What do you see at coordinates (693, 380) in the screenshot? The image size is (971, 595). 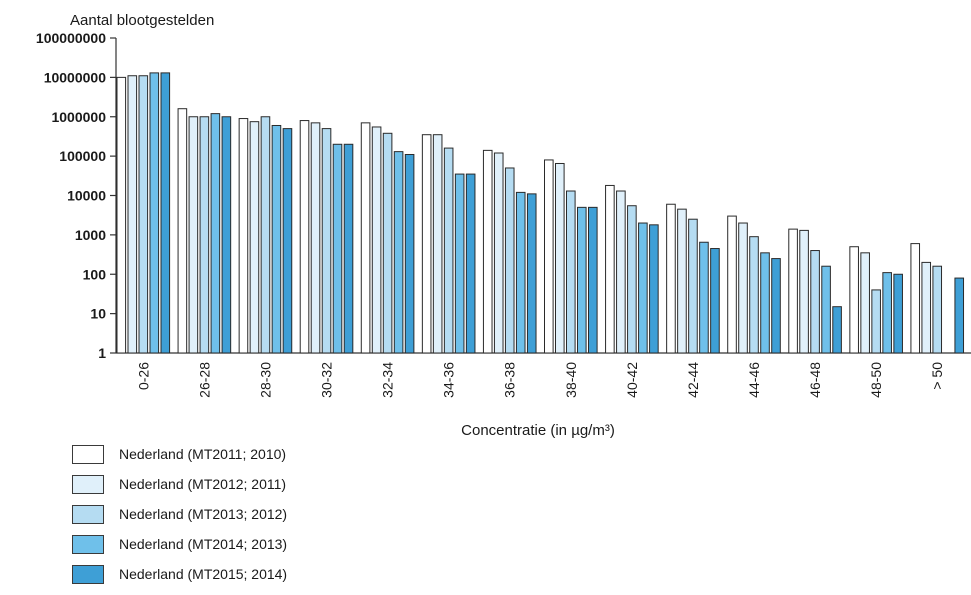 I see `x-tick-label: 42-44` at bounding box center [693, 380].